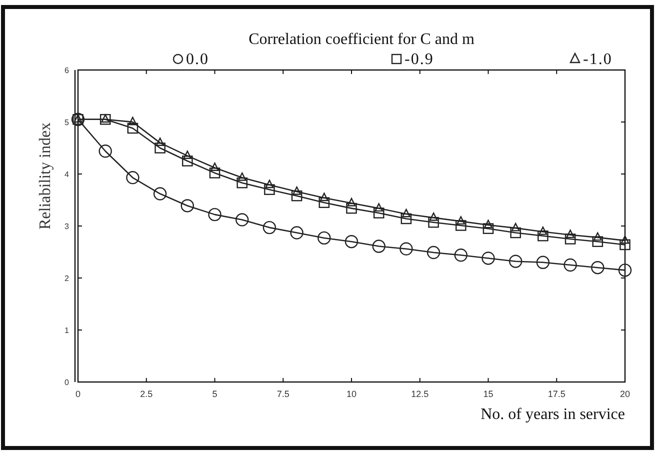  What do you see at coordinates (597, 59) in the screenshot?
I see `legend-label: -1.0` at bounding box center [597, 59].